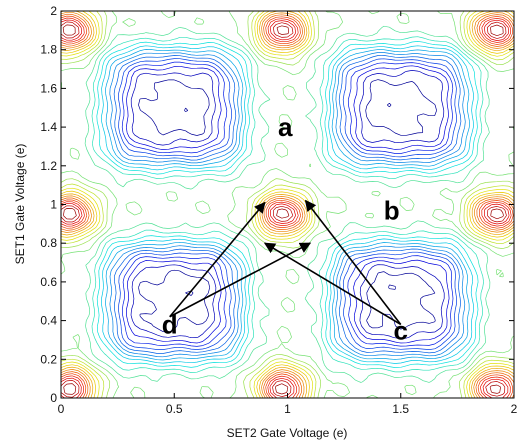  I want to click on x-tick-label: 2, so click(514, 409).